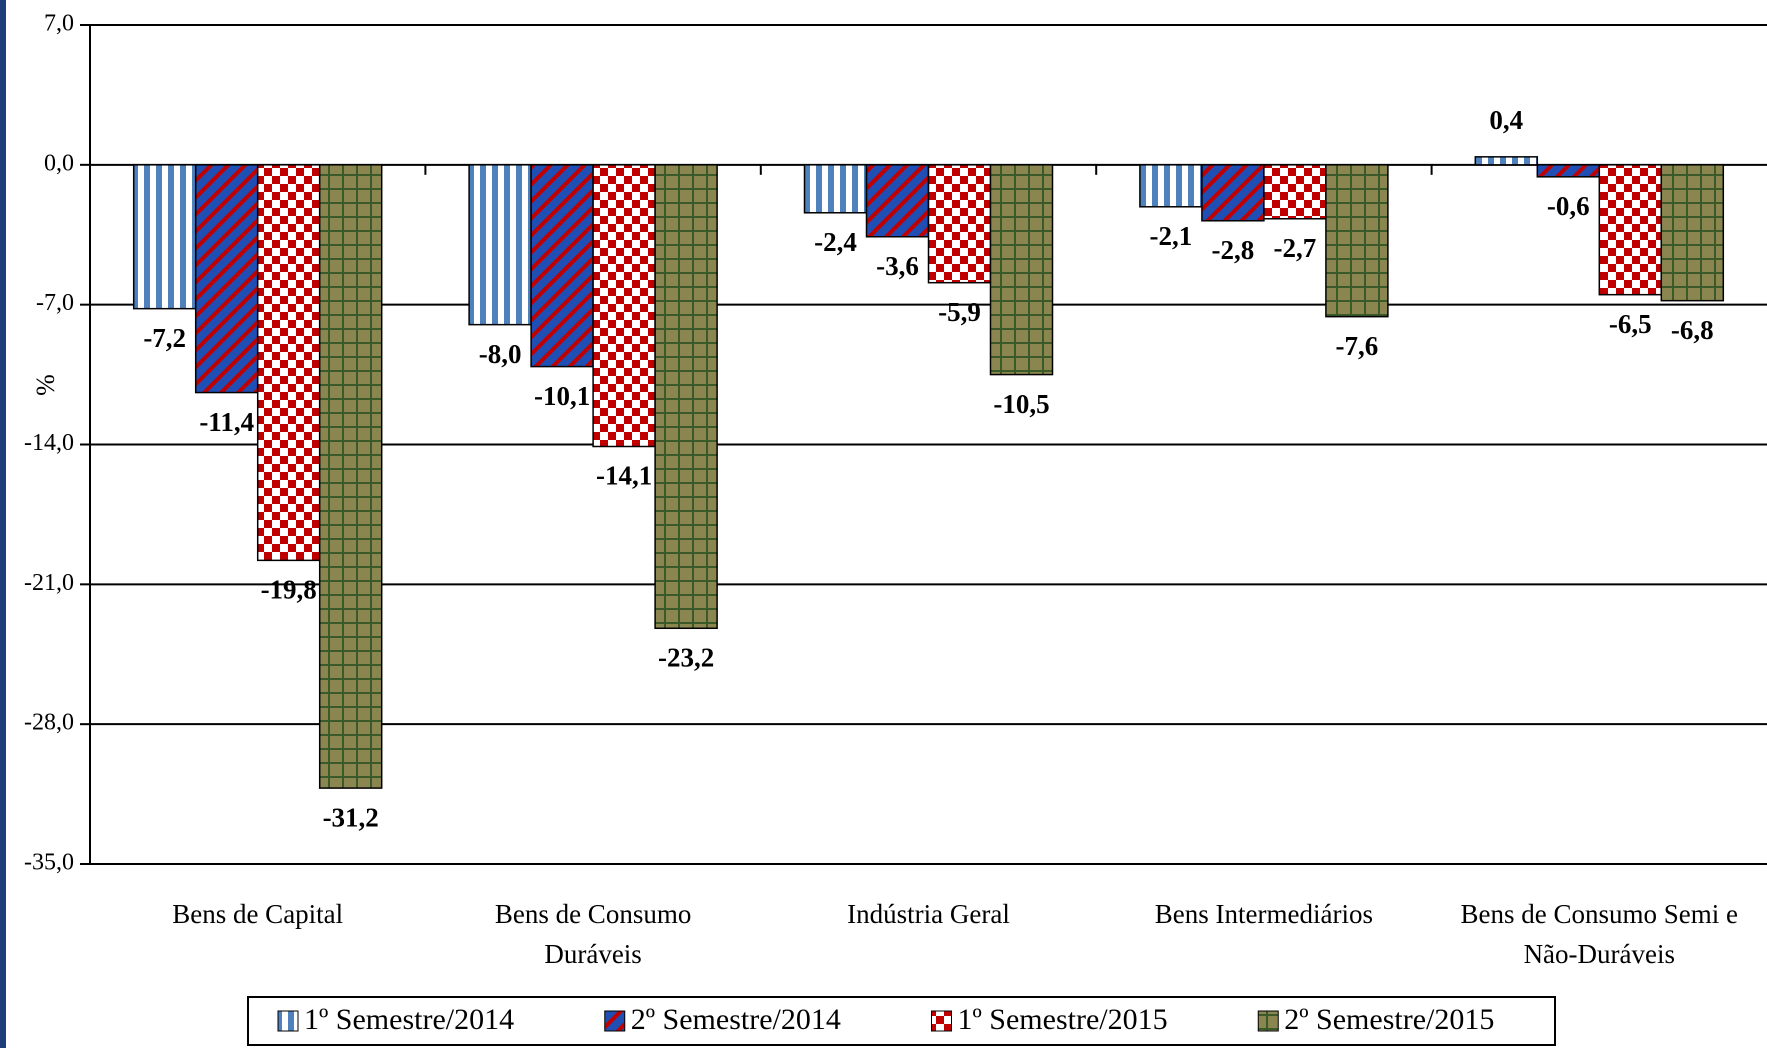 Image resolution: width=1767 pixels, height=1048 pixels. What do you see at coordinates (1171, 236) in the screenshot?
I see `data-label: -2,1` at bounding box center [1171, 236].